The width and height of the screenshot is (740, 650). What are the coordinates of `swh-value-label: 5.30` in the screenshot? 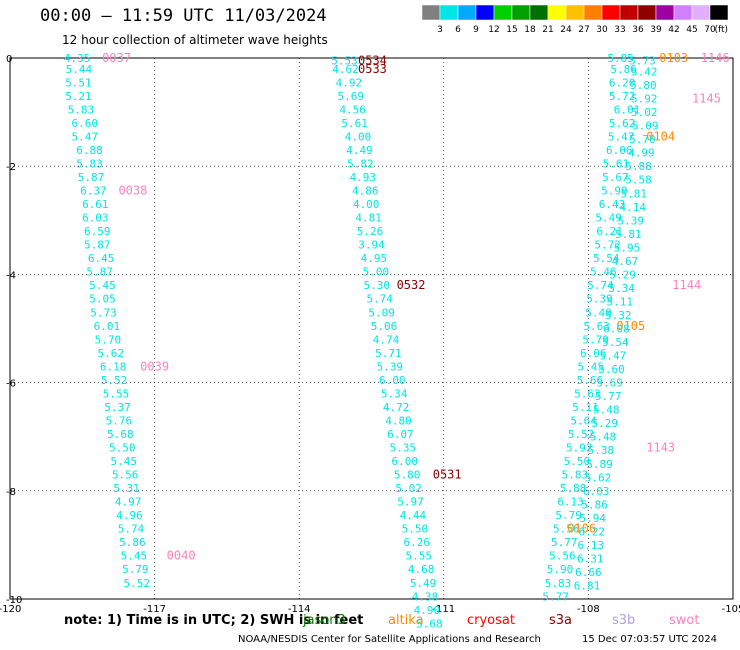 It's located at (377, 285).